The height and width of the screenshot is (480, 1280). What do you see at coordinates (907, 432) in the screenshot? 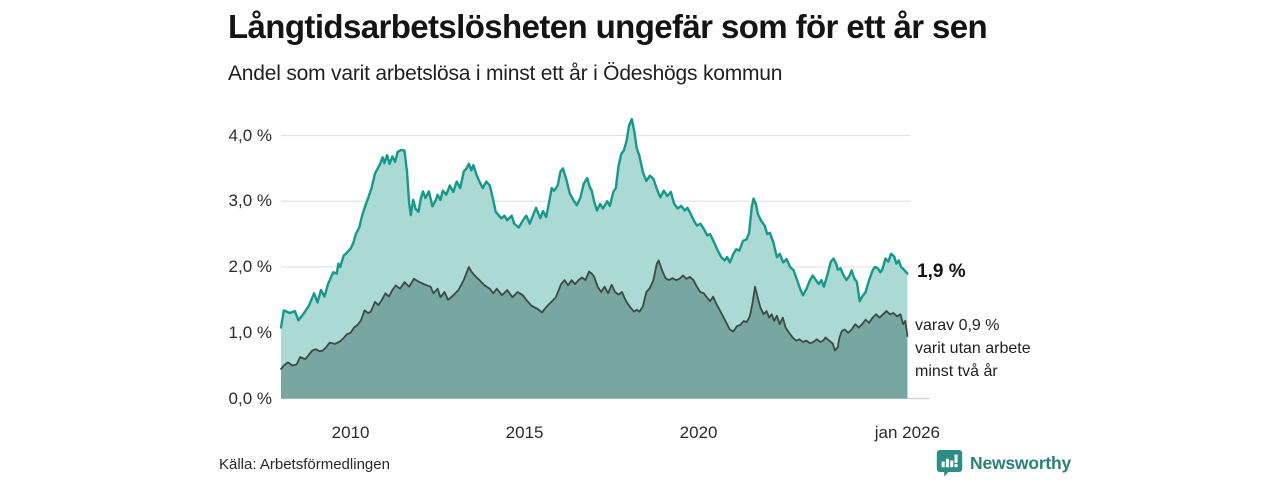
I see `x-tick-label: jan 2026` at bounding box center [907, 432].